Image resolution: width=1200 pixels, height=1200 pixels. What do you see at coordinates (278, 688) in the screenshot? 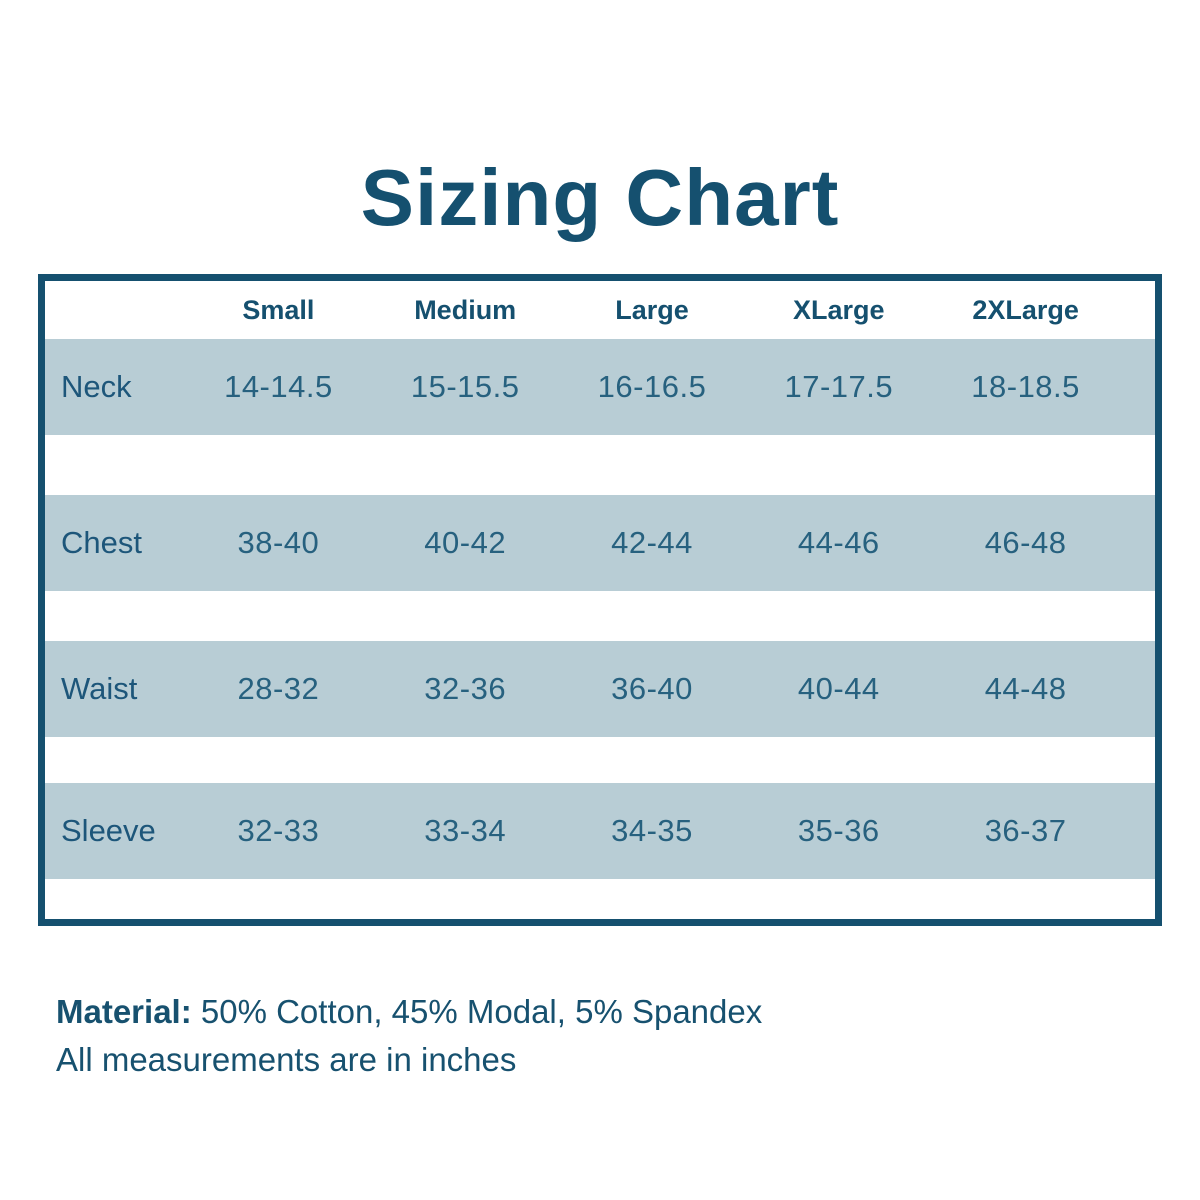
I see `waist-small: 28-32` at bounding box center [278, 688].